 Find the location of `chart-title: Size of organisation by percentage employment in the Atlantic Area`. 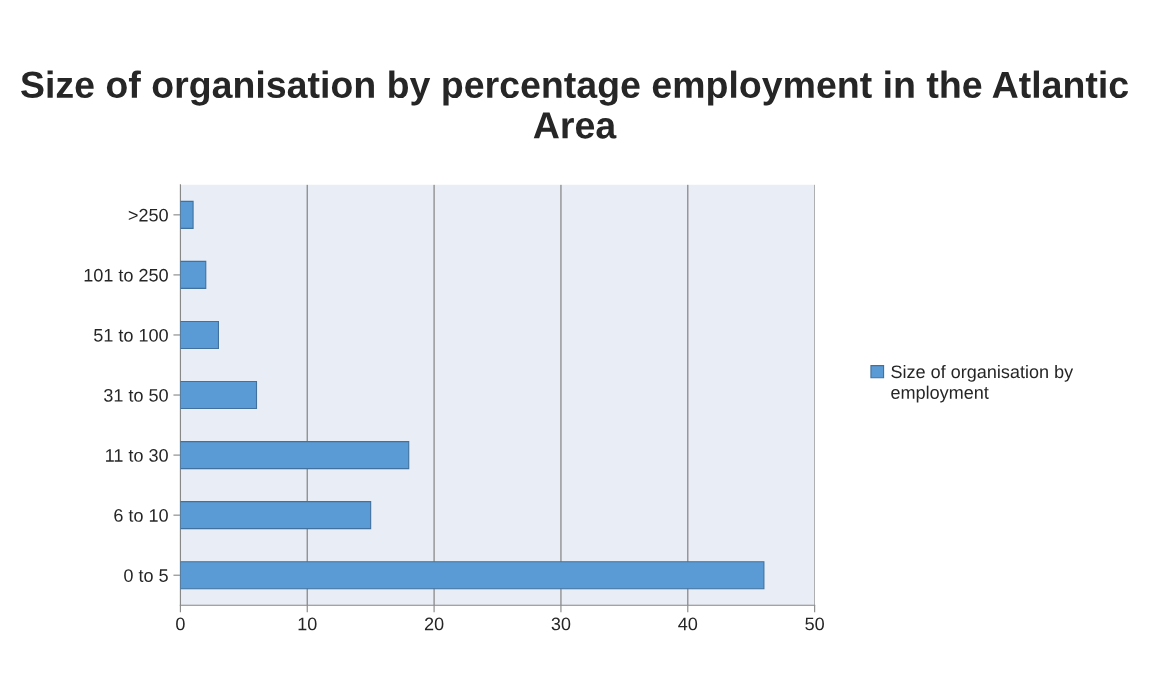

chart-title: Size of organisation by percentage employment in the Atlantic Area is located at coordinates (575, 104).